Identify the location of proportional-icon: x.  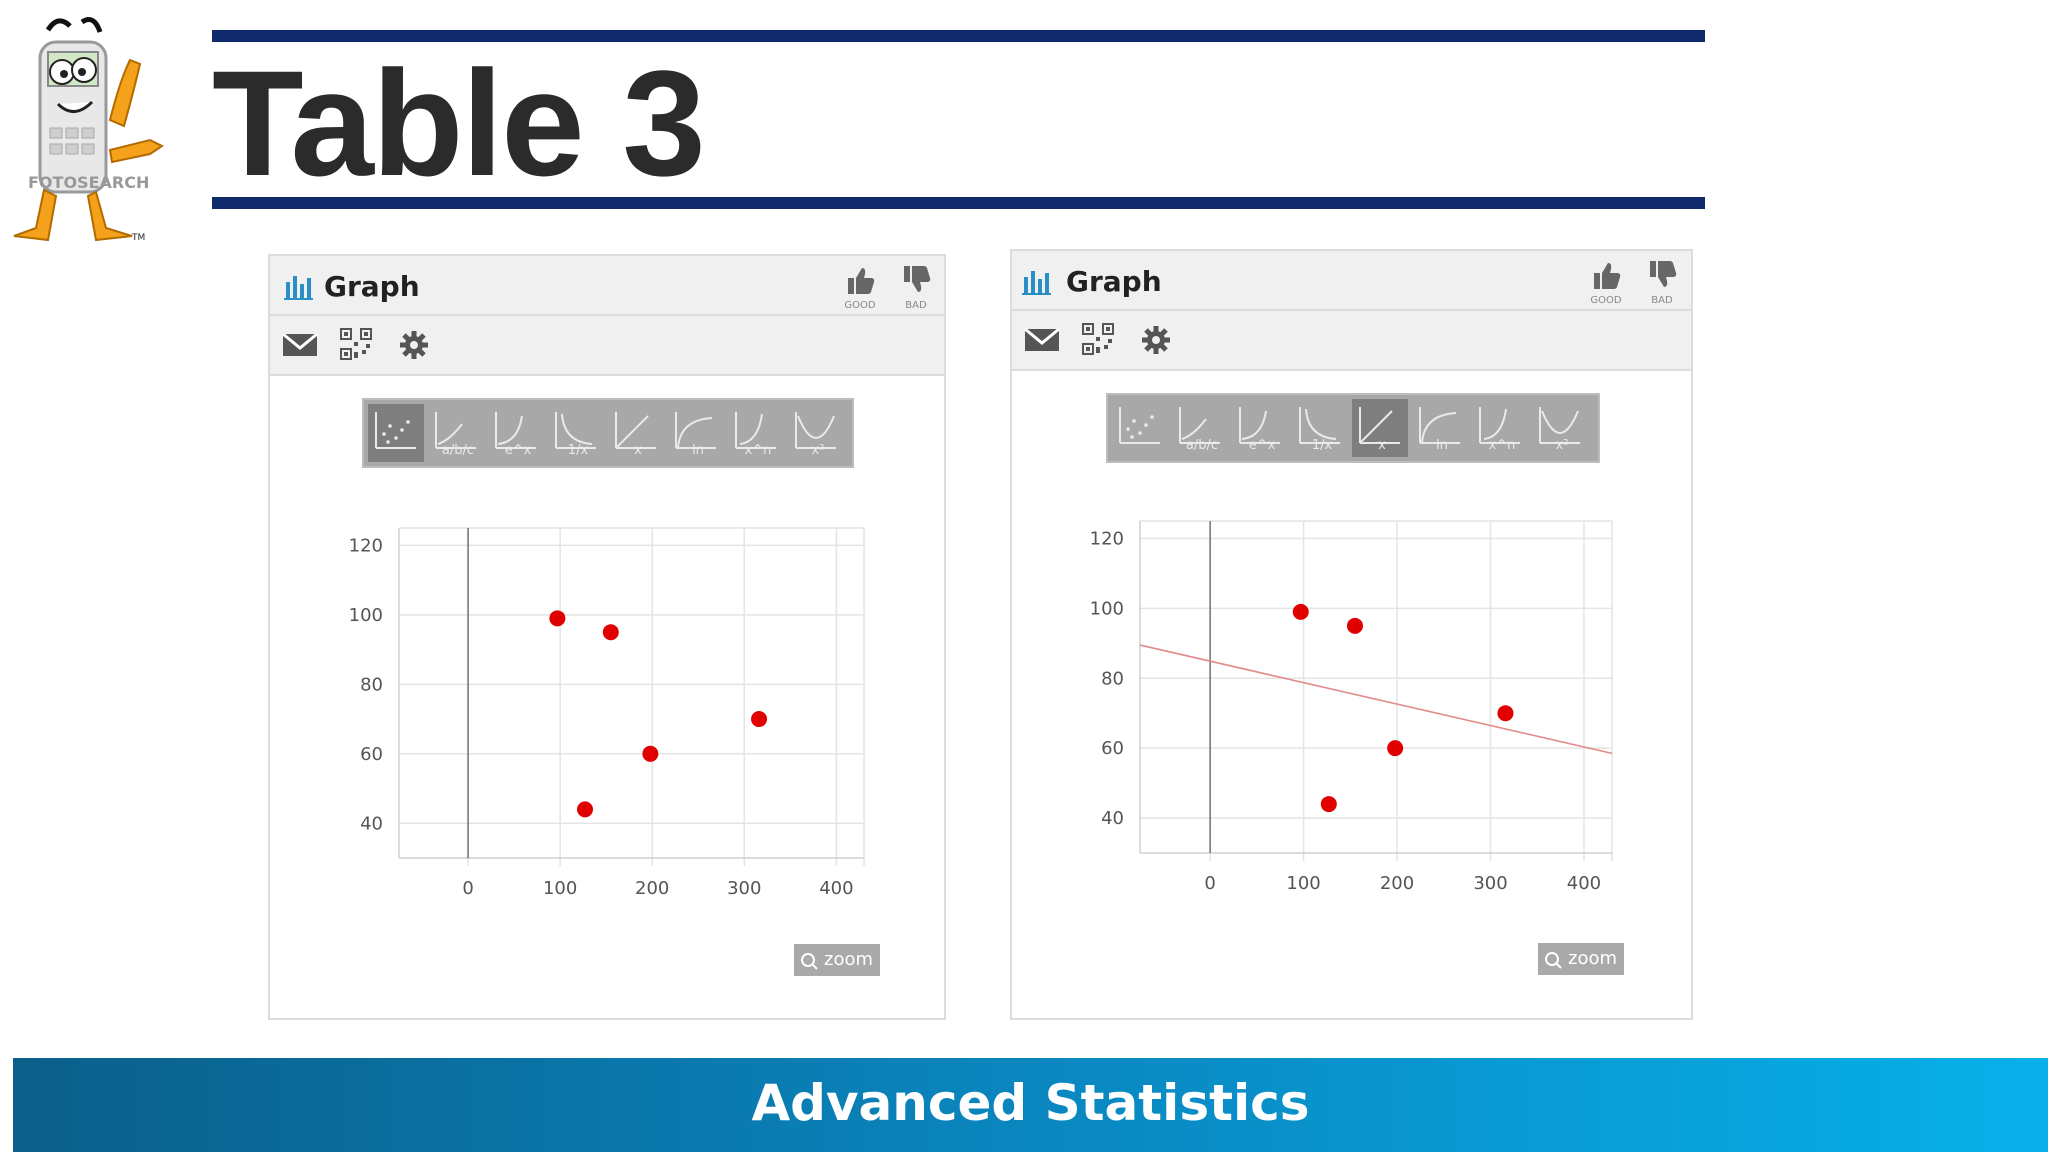
(635, 435).